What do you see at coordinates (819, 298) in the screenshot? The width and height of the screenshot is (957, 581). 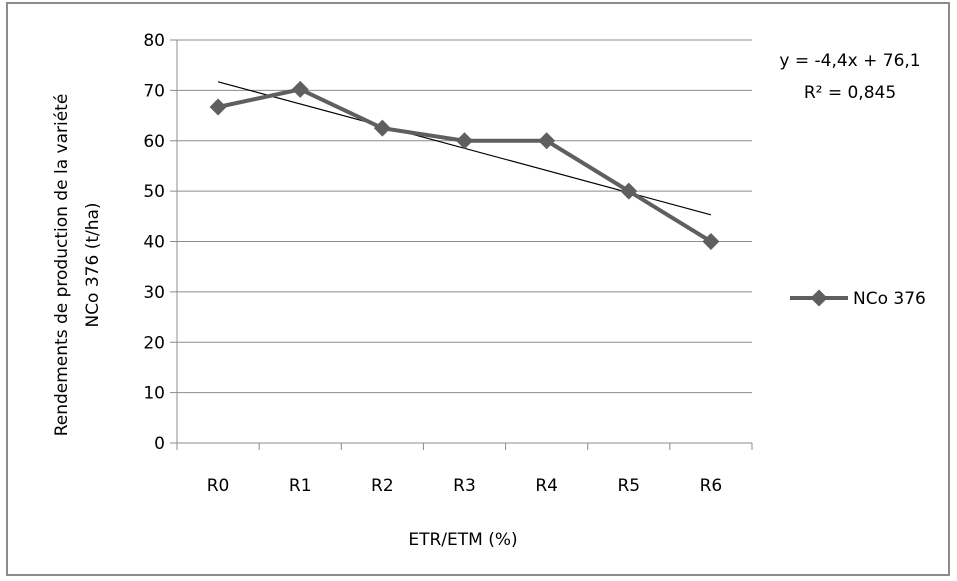 I see `legend-marker` at bounding box center [819, 298].